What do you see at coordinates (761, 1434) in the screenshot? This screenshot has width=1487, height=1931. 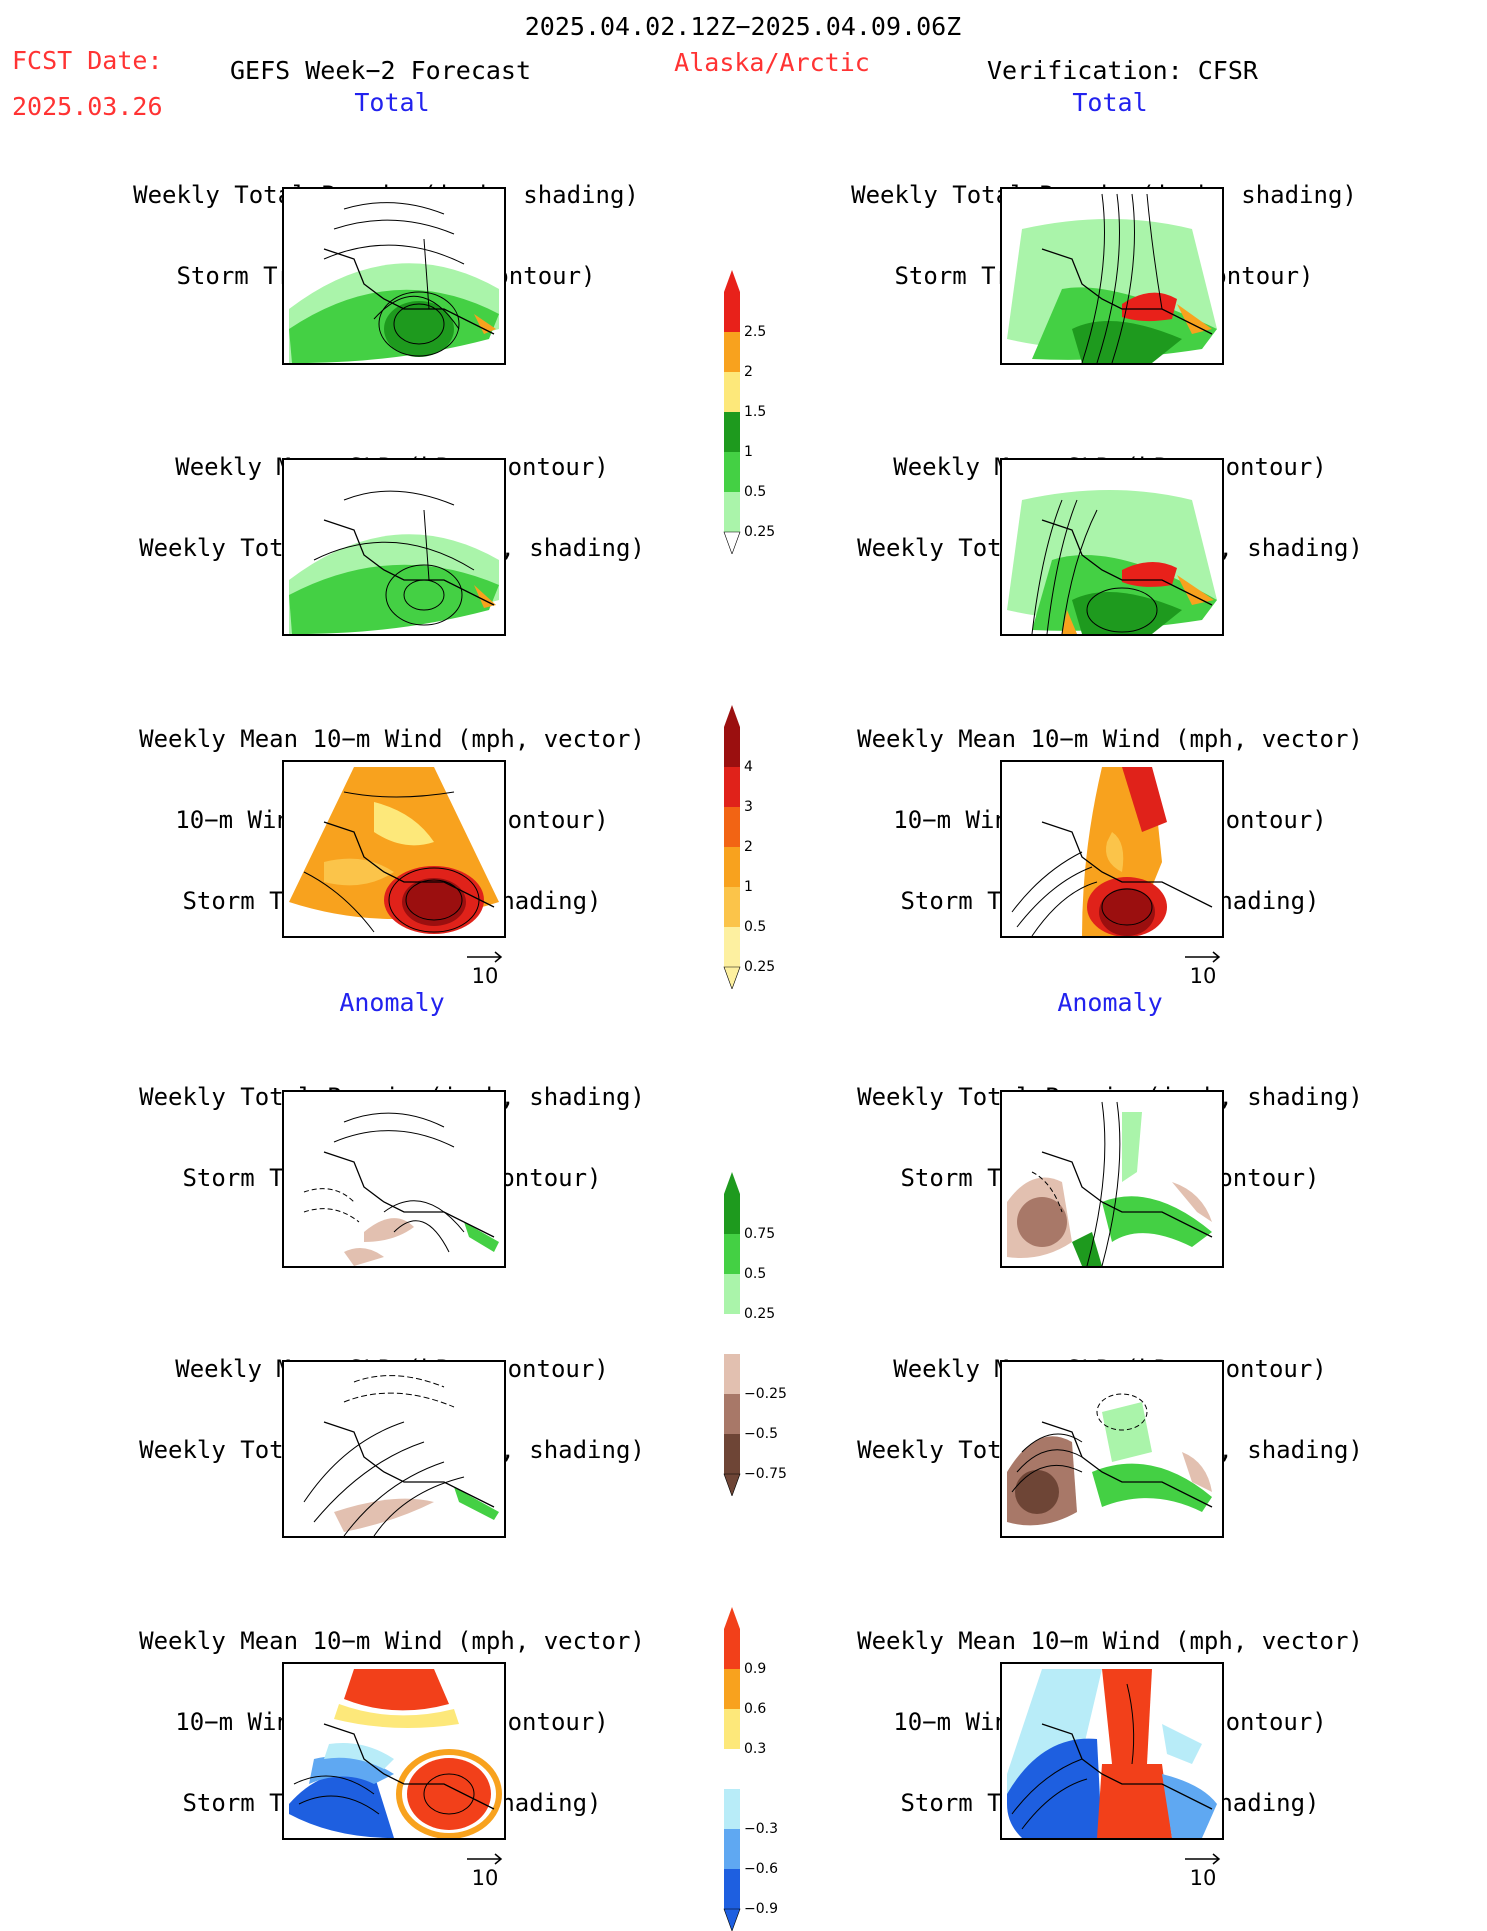 I see `colorbar-label: −0.5` at bounding box center [761, 1434].